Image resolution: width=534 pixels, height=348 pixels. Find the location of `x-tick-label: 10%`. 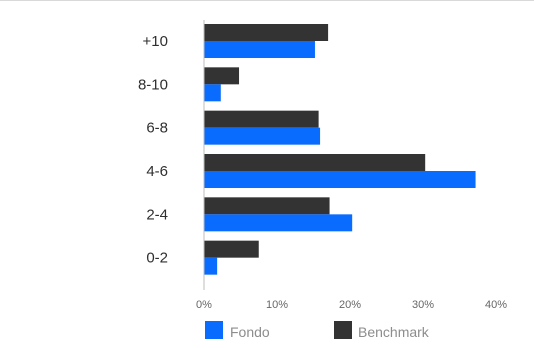

x-tick-label: 10% is located at coordinates (277, 305).